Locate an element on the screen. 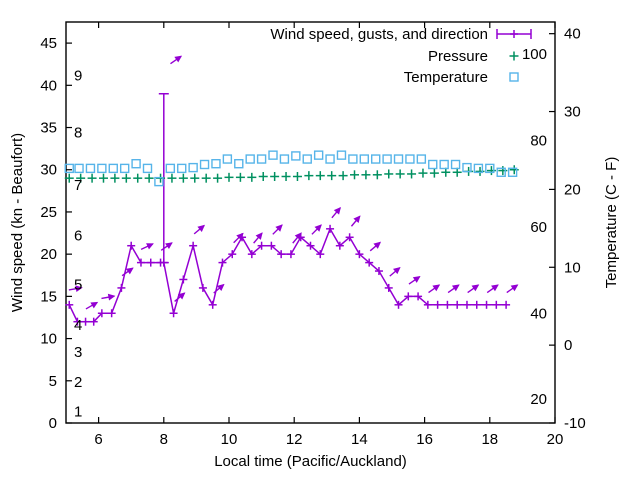 The width and height of the screenshot is (640, 480). beaufort-scale-label: 5 is located at coordinates (78, 285).